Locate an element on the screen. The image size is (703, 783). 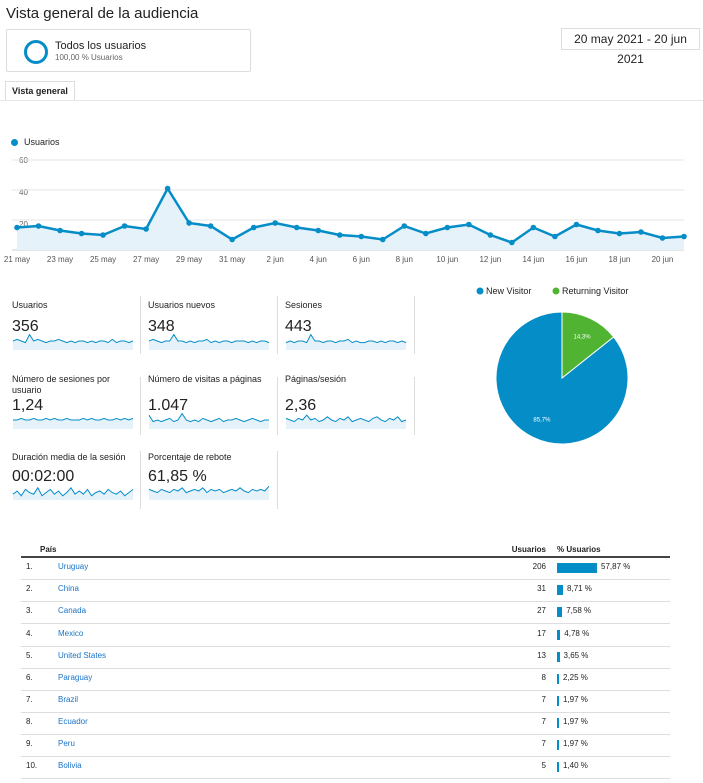
x-tick-label: 20 jun is located at coordinates (663, 259).